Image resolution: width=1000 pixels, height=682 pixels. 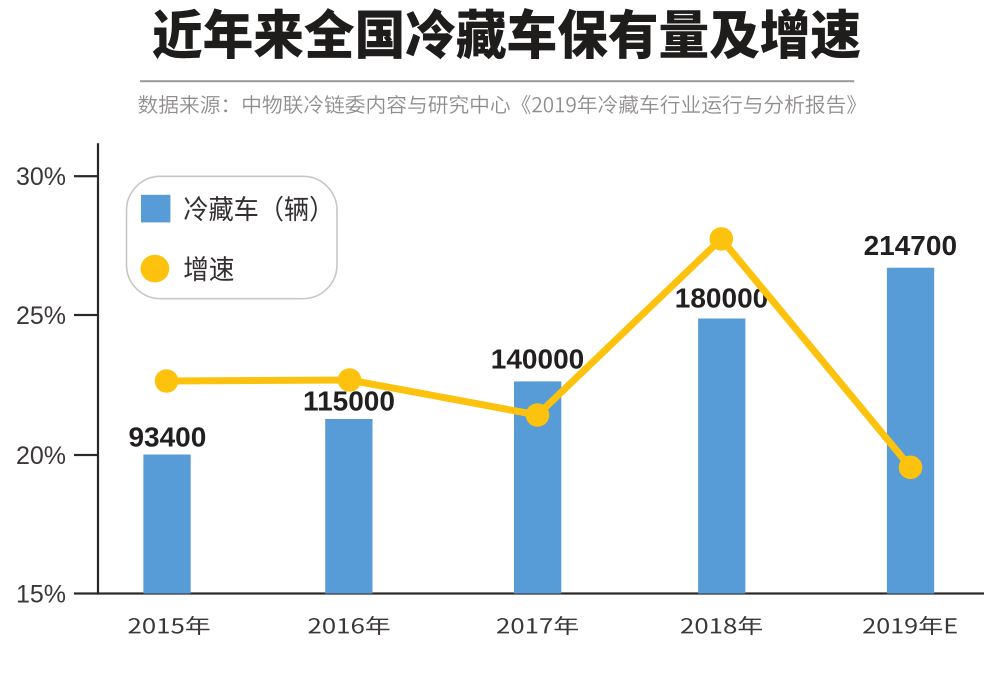 What do you see at coordinates (721, 298) in the screenshot?
I see `svg-text: 180000` at bounding box center [721, 298].